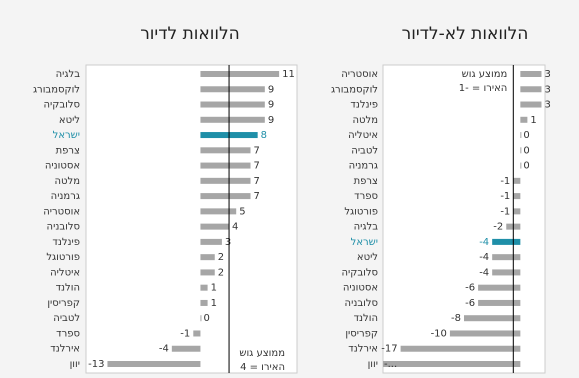 This screenshot has width=579, height=378. What do you see at coordinates (361, 303) in the screenshot?
I see `category-label: סלובניה` at bounding box center [361, 303].